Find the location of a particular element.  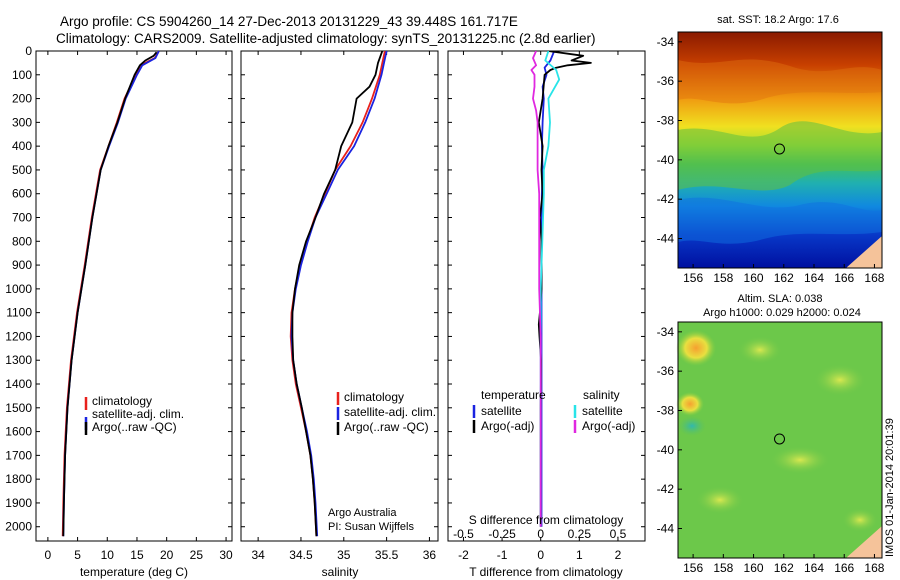

x-tick-label-top: 0.25 is located at coordinates (580, 534).